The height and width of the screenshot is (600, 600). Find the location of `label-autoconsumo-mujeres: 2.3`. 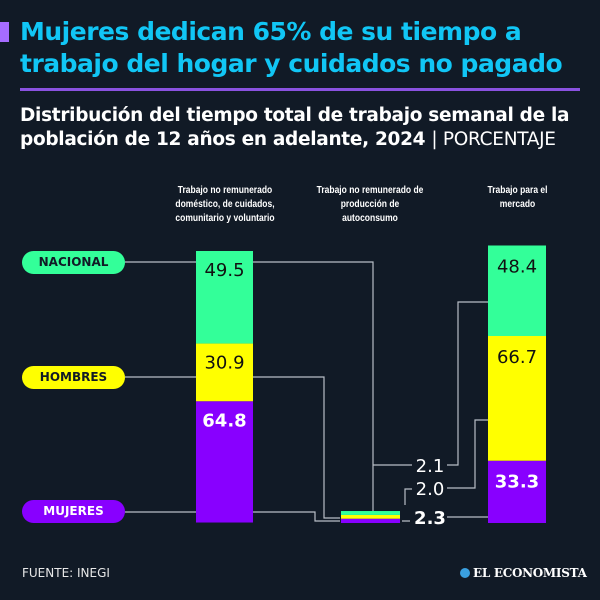

label-autoconsumo-mujeres: 2.3 is located at coordinates (430, 518).